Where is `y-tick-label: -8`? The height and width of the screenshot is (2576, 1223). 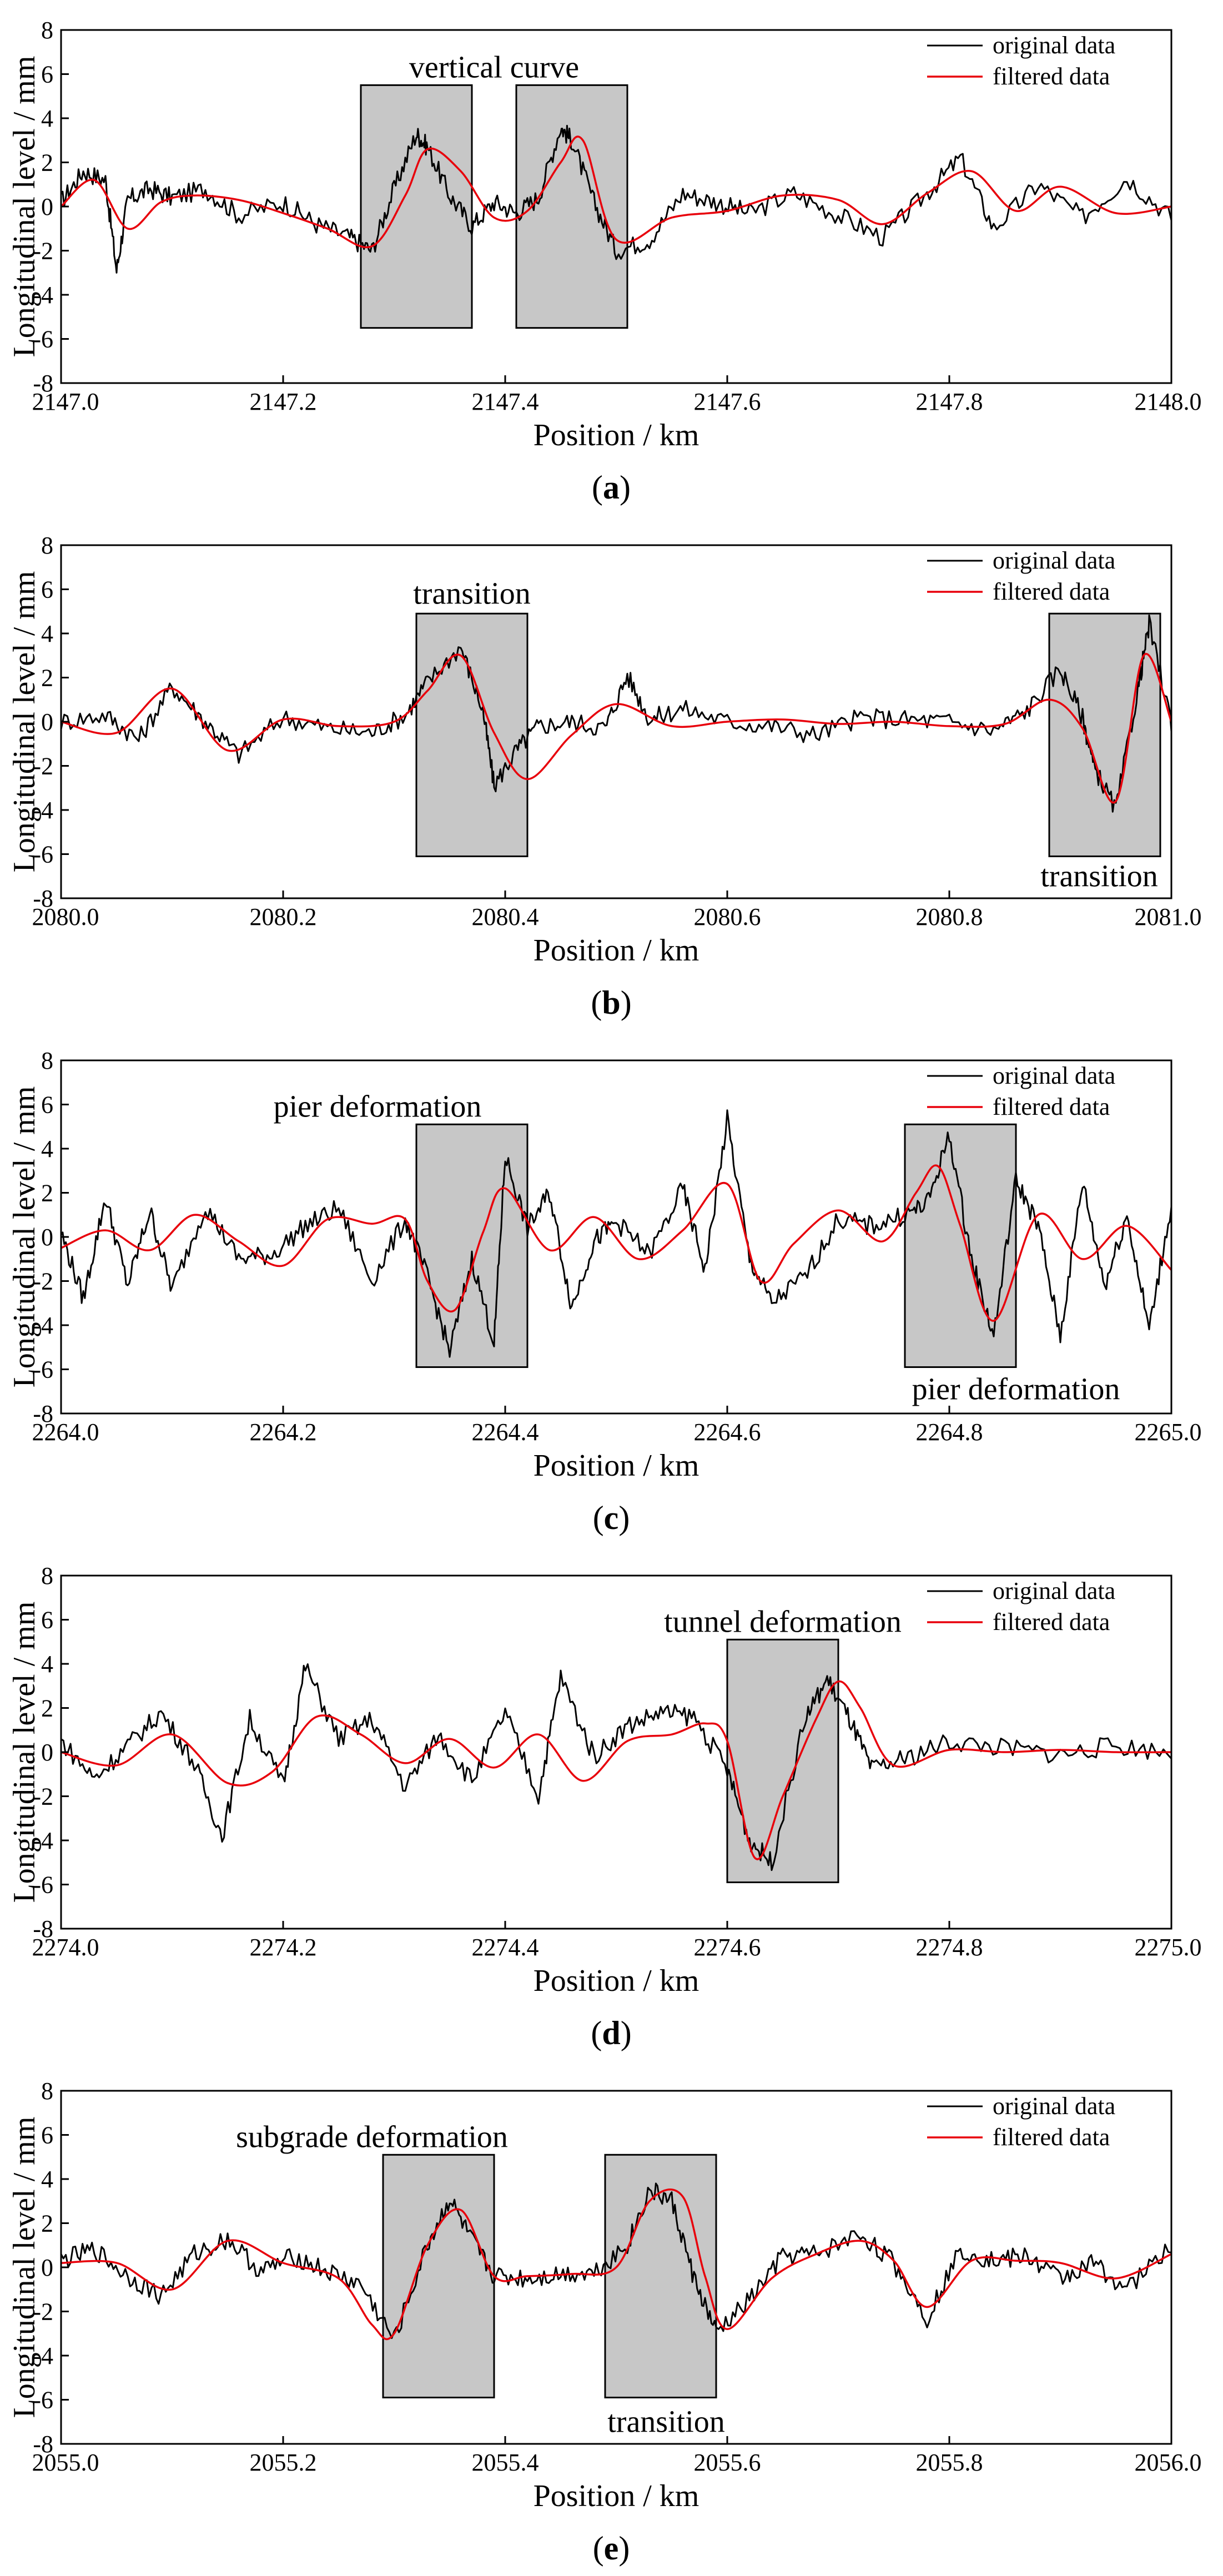
y-tick-label: -8 is located at coordinates (43, 1929).